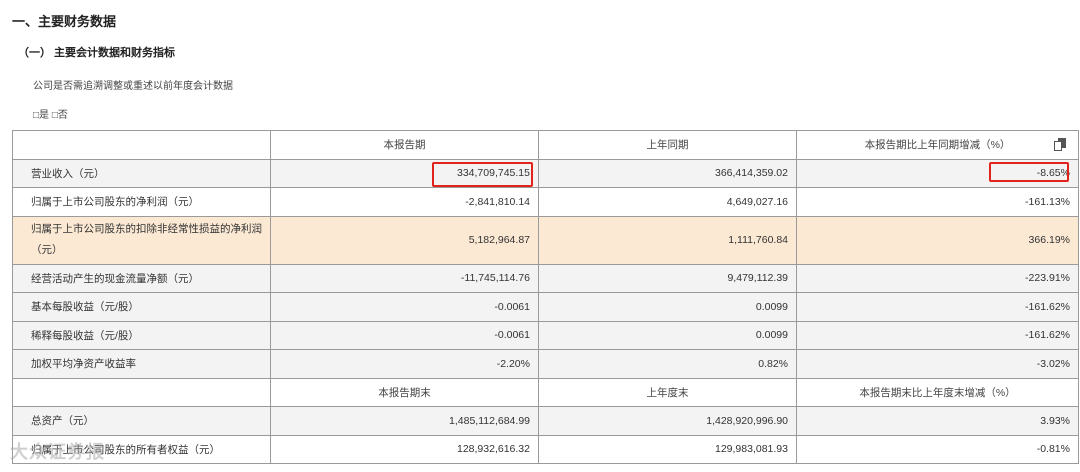 The width and height of the screenshot is (1080, 472). Describe the element at coordinates (937, 421) in the screenshot. I see `cell-change: 3.93%` at that location.